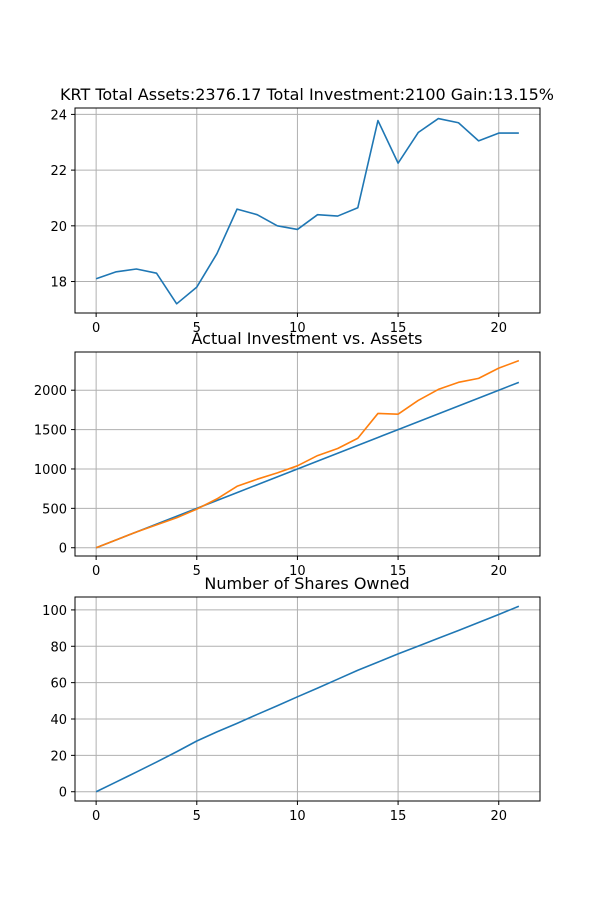 The image size is (600, 900). I want to click on y-tick-label: 40, so click(58, 720).